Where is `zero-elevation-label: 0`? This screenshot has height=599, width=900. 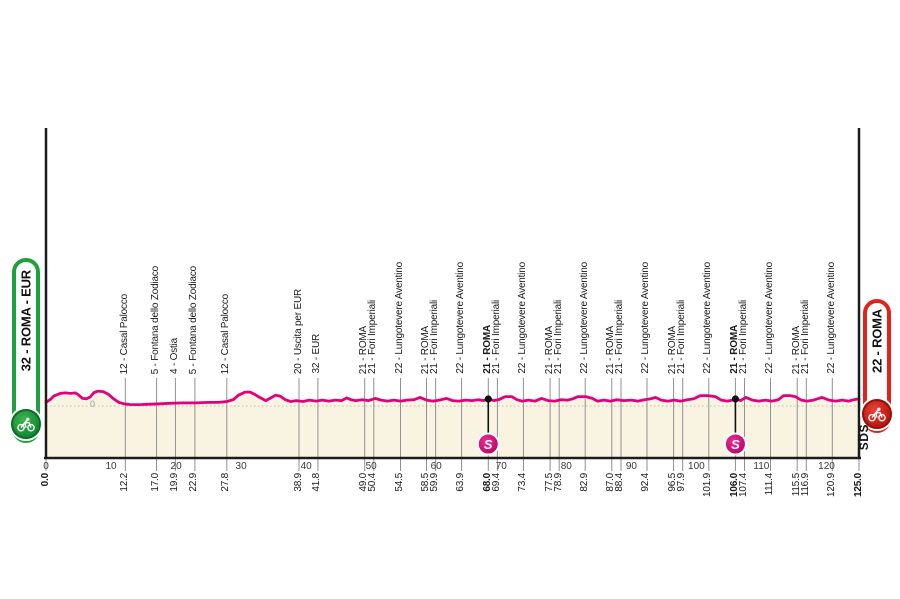 zero-elevation-label: 0 is located at coordinates (93, 404).